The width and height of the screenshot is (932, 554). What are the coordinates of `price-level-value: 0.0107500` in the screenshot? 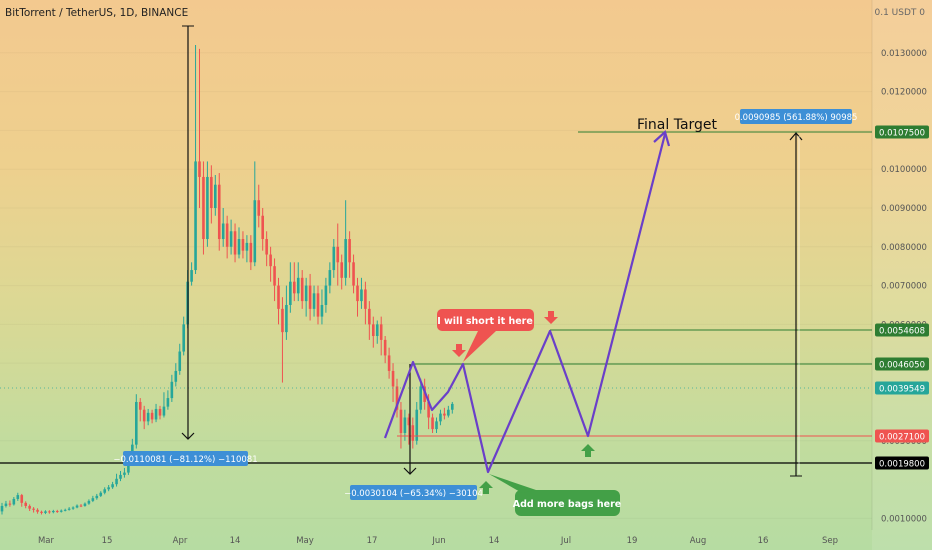 It's located at (902, 134).